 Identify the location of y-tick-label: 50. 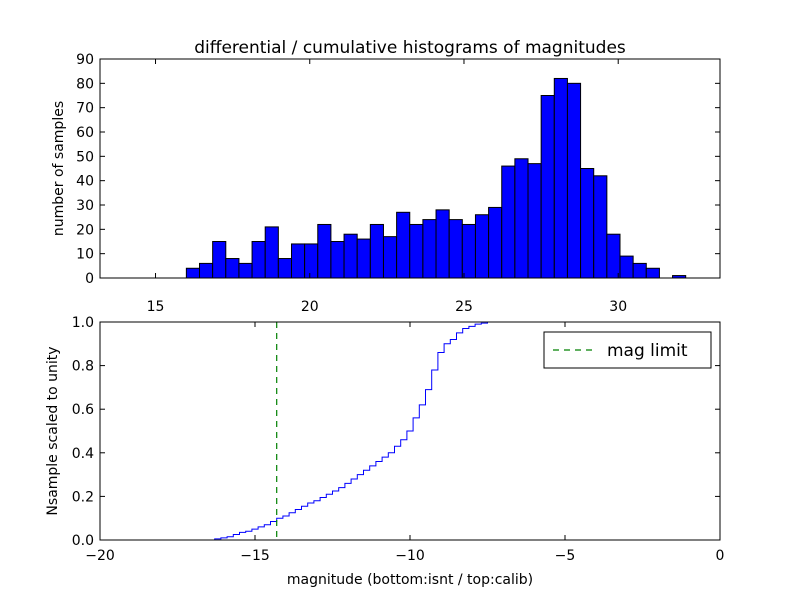
(85, 157).